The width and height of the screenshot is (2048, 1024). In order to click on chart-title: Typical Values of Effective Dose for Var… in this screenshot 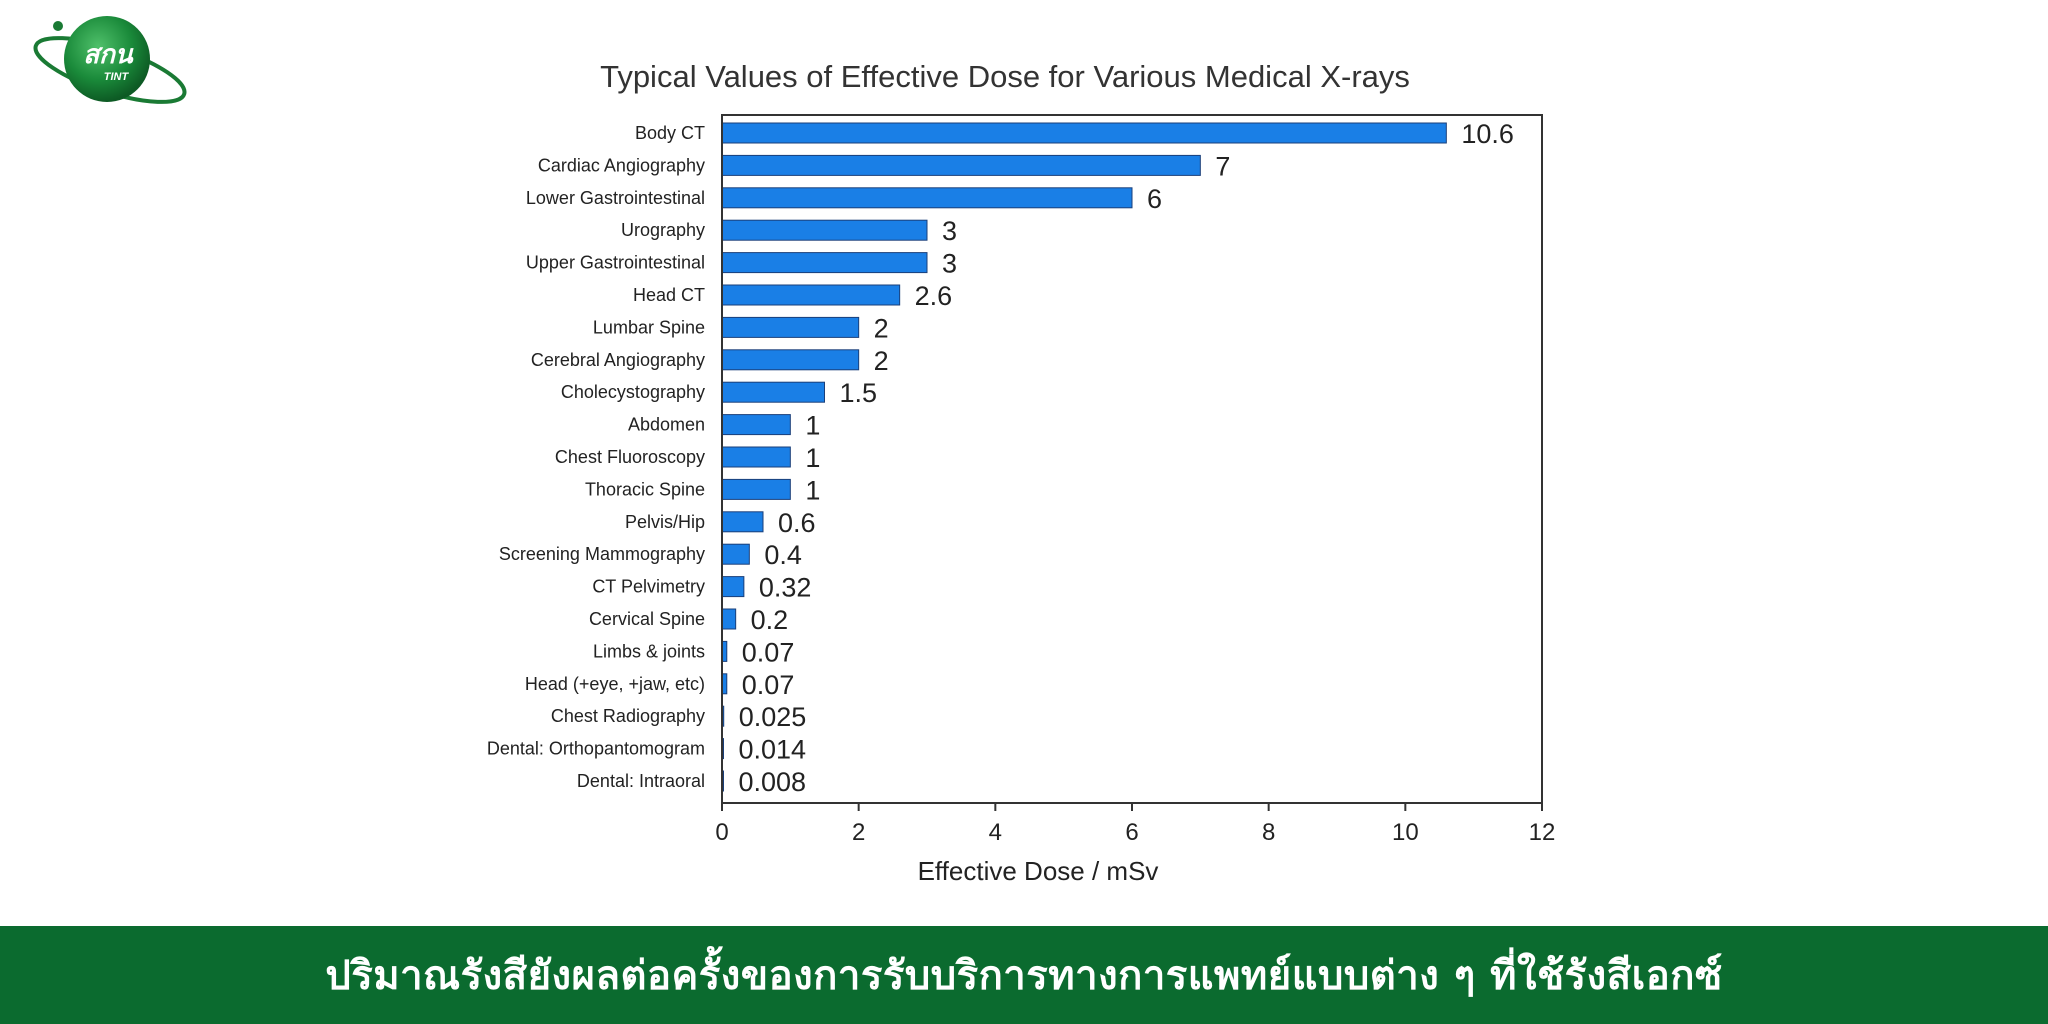, I will do `click(1005, 76)`.